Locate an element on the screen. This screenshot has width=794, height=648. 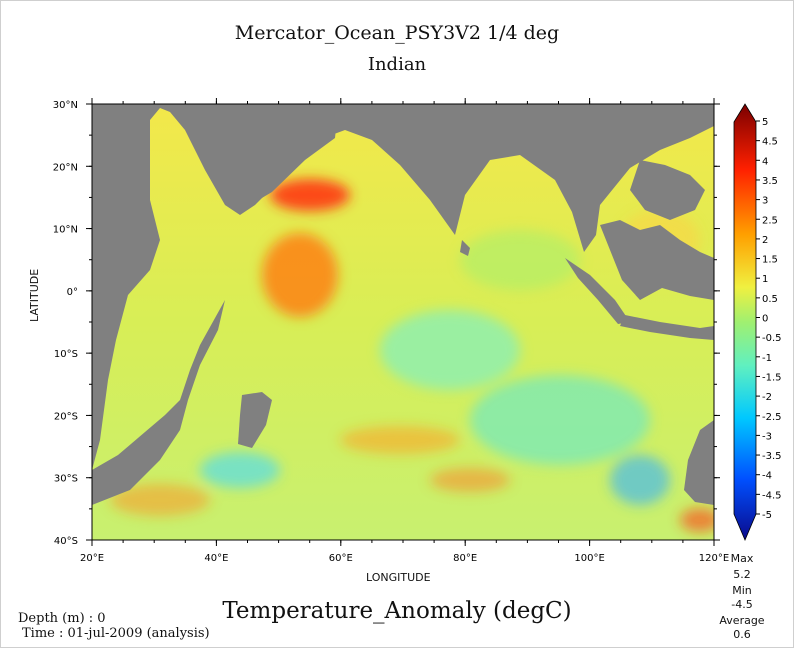
colorbar-tick-label: -4 is located at coordinates (767, 476).